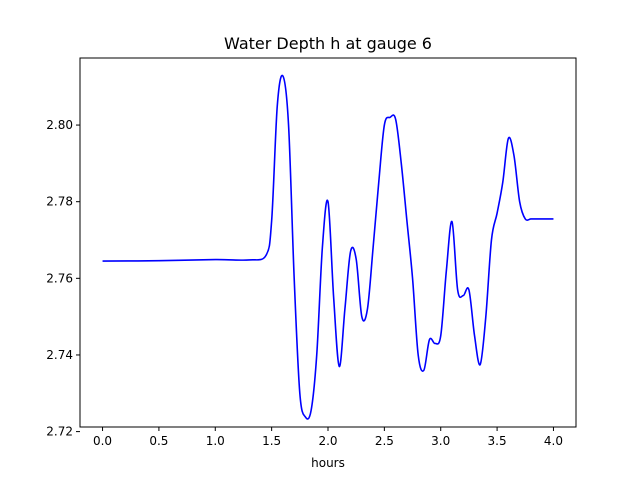 Image resolution: width=640 pixels, height=480 pixels. I want to click on y-tick-label: 2.76, so click(59, 278).